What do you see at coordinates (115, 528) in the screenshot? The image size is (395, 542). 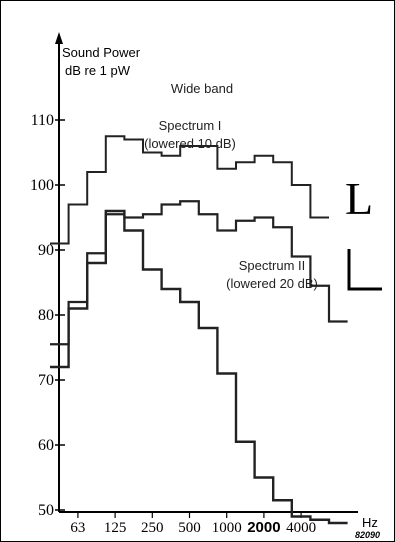 I see `x-tick-label: 125` at bounding box center [115, 528].